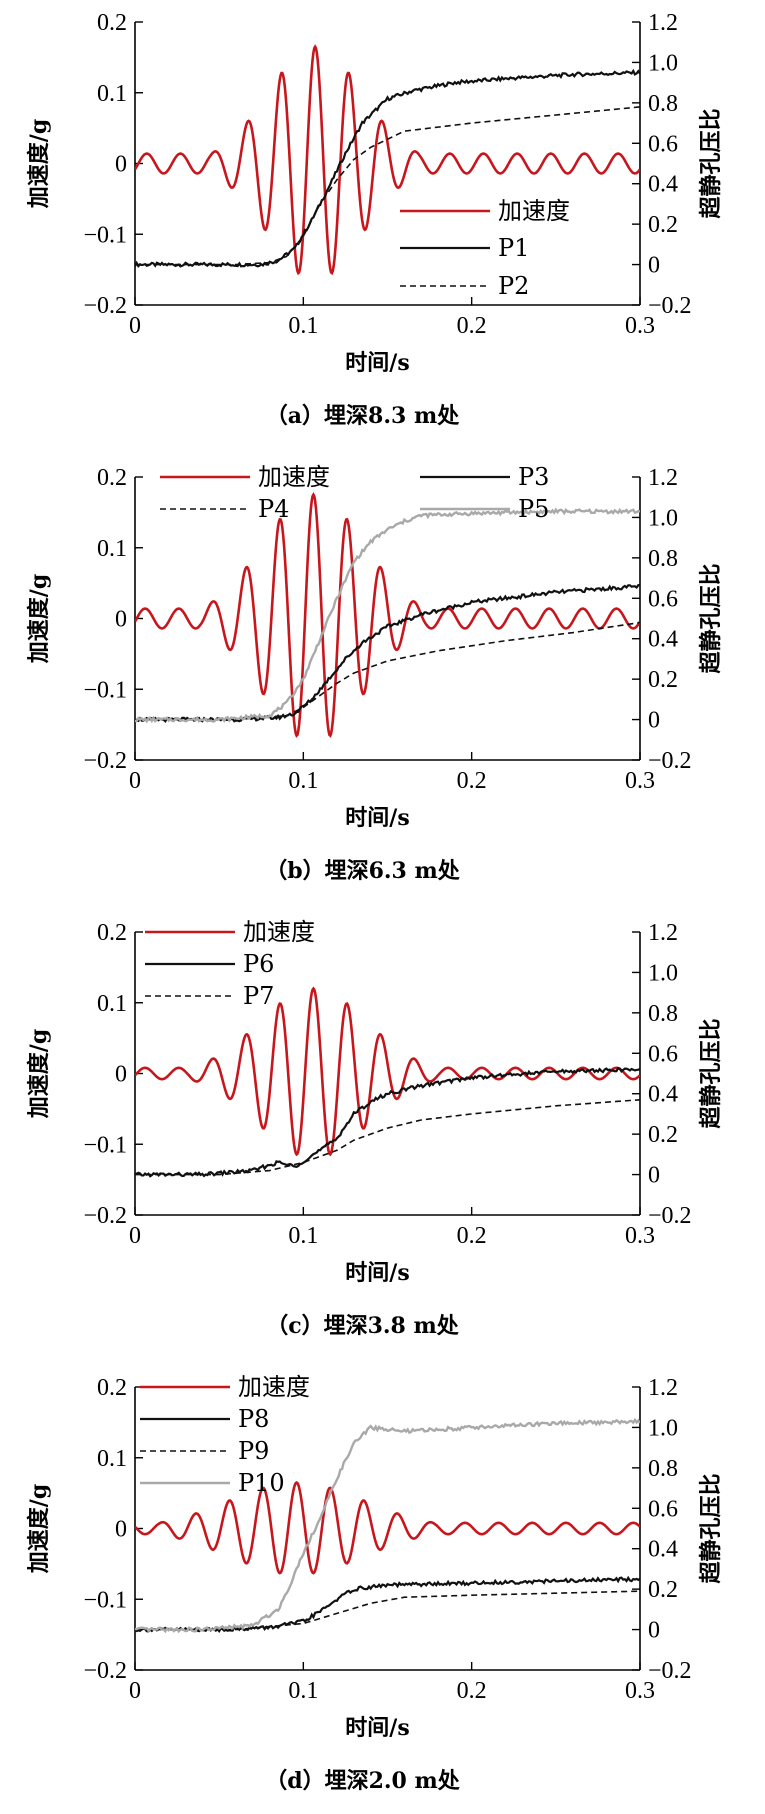 The height and width of the screenshot is (1814, 765). I want to click on legend-label: P6, so click(258, 964).